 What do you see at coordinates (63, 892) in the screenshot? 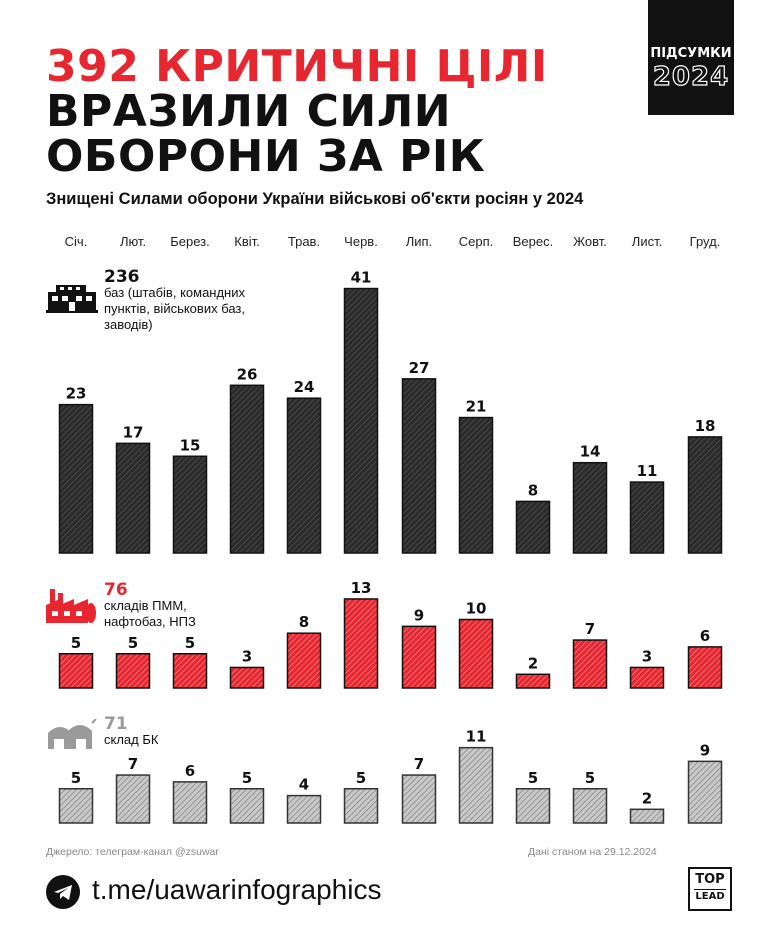
I see `telegram-icon` at bounding box center [63, 892].